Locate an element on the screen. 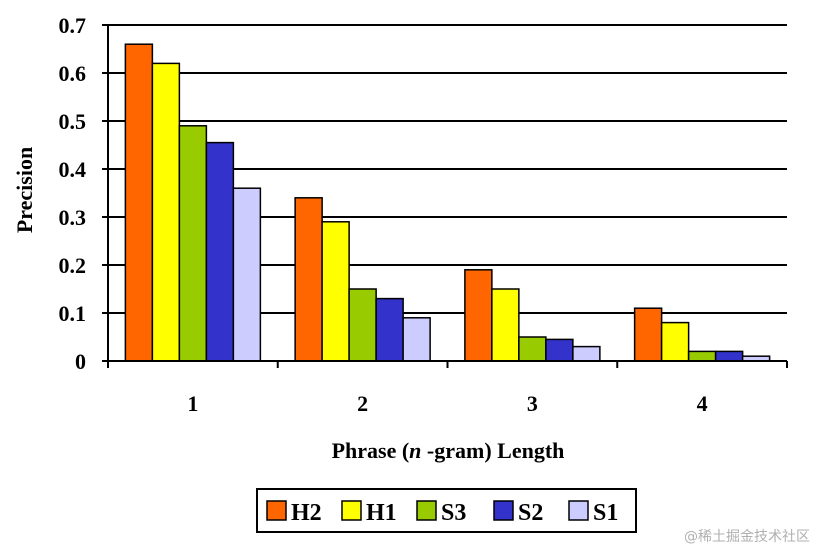  x-axis-title-n: n is located at coordinates (415, 450).